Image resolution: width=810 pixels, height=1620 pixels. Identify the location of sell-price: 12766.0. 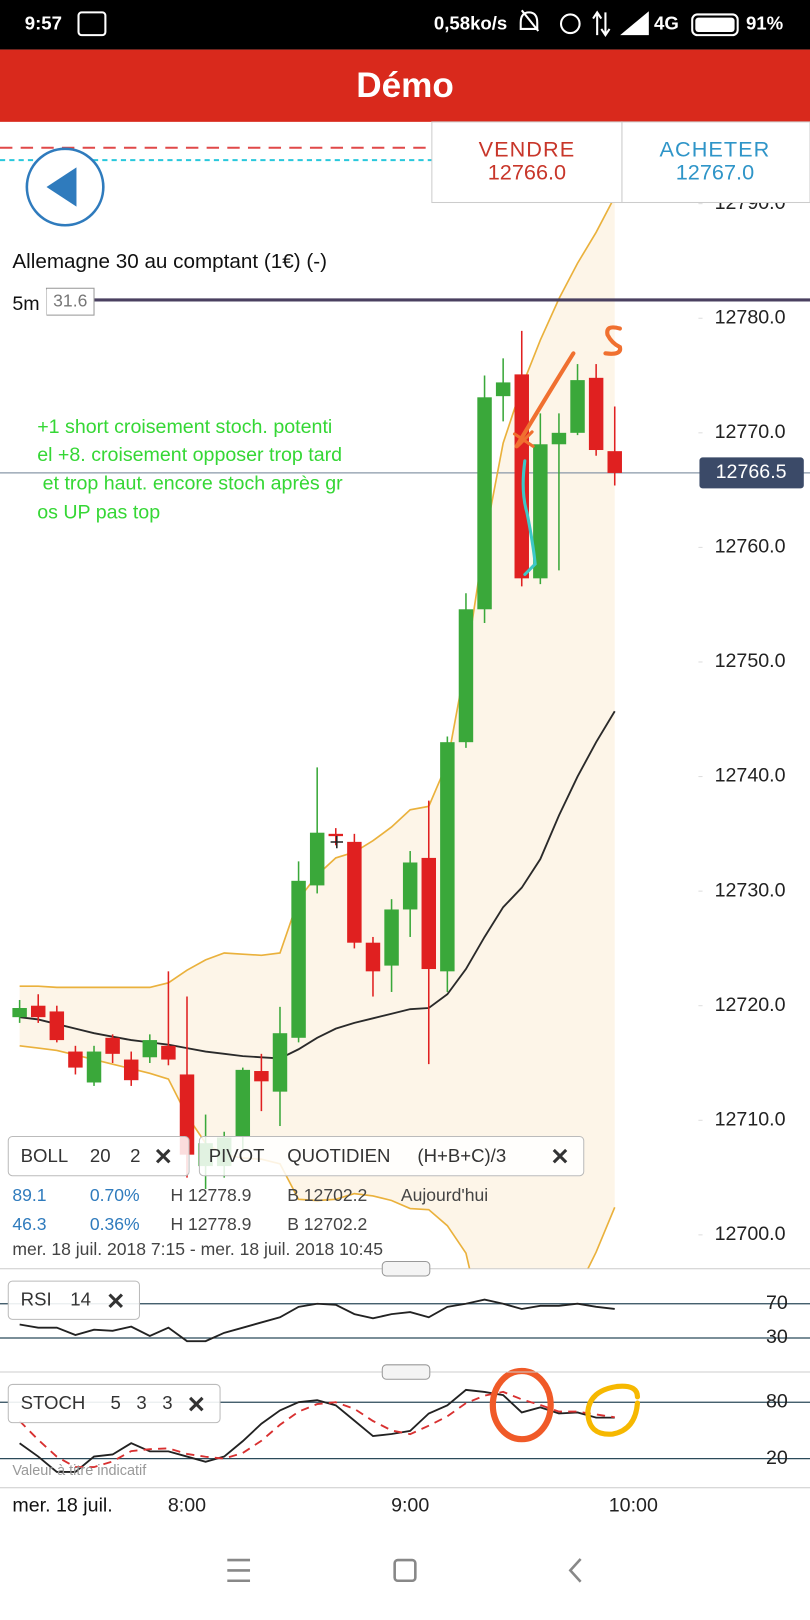
(527, 171).